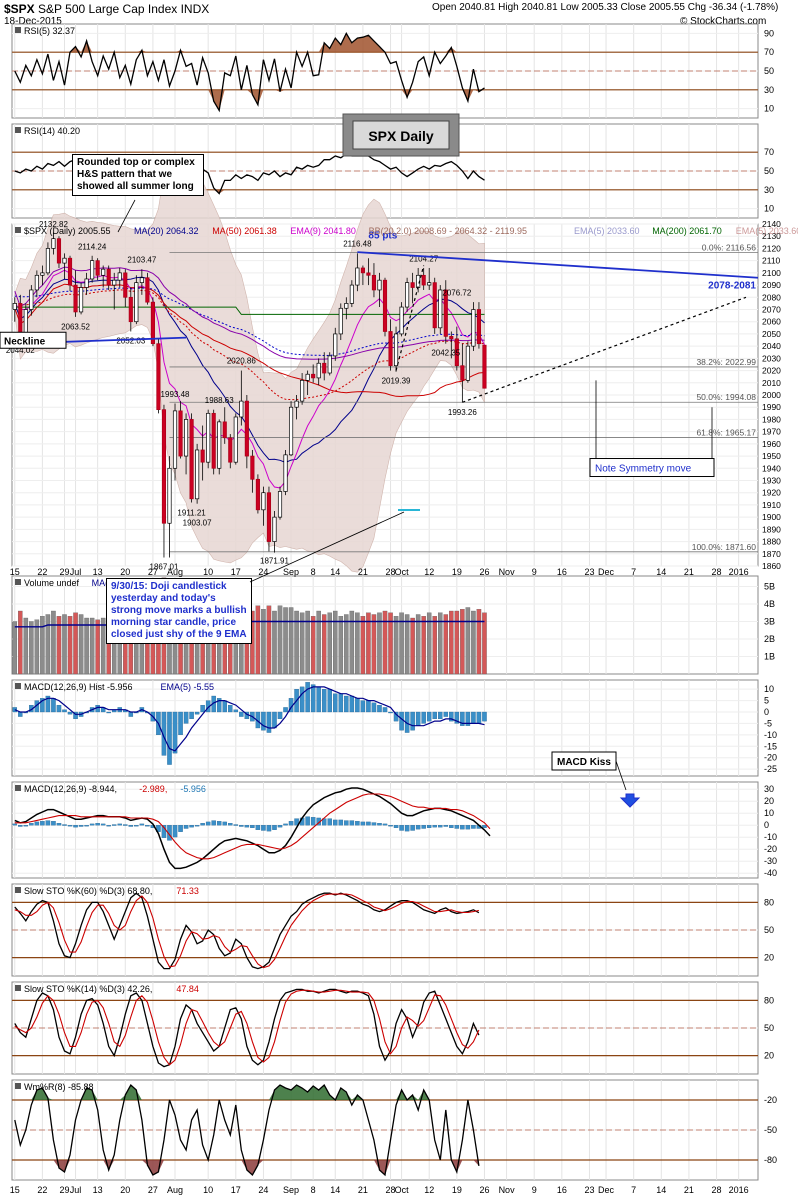  Describe the element at coordinates (64, 572) in the screenshot. I see `date-tick-label: 29` at that location.